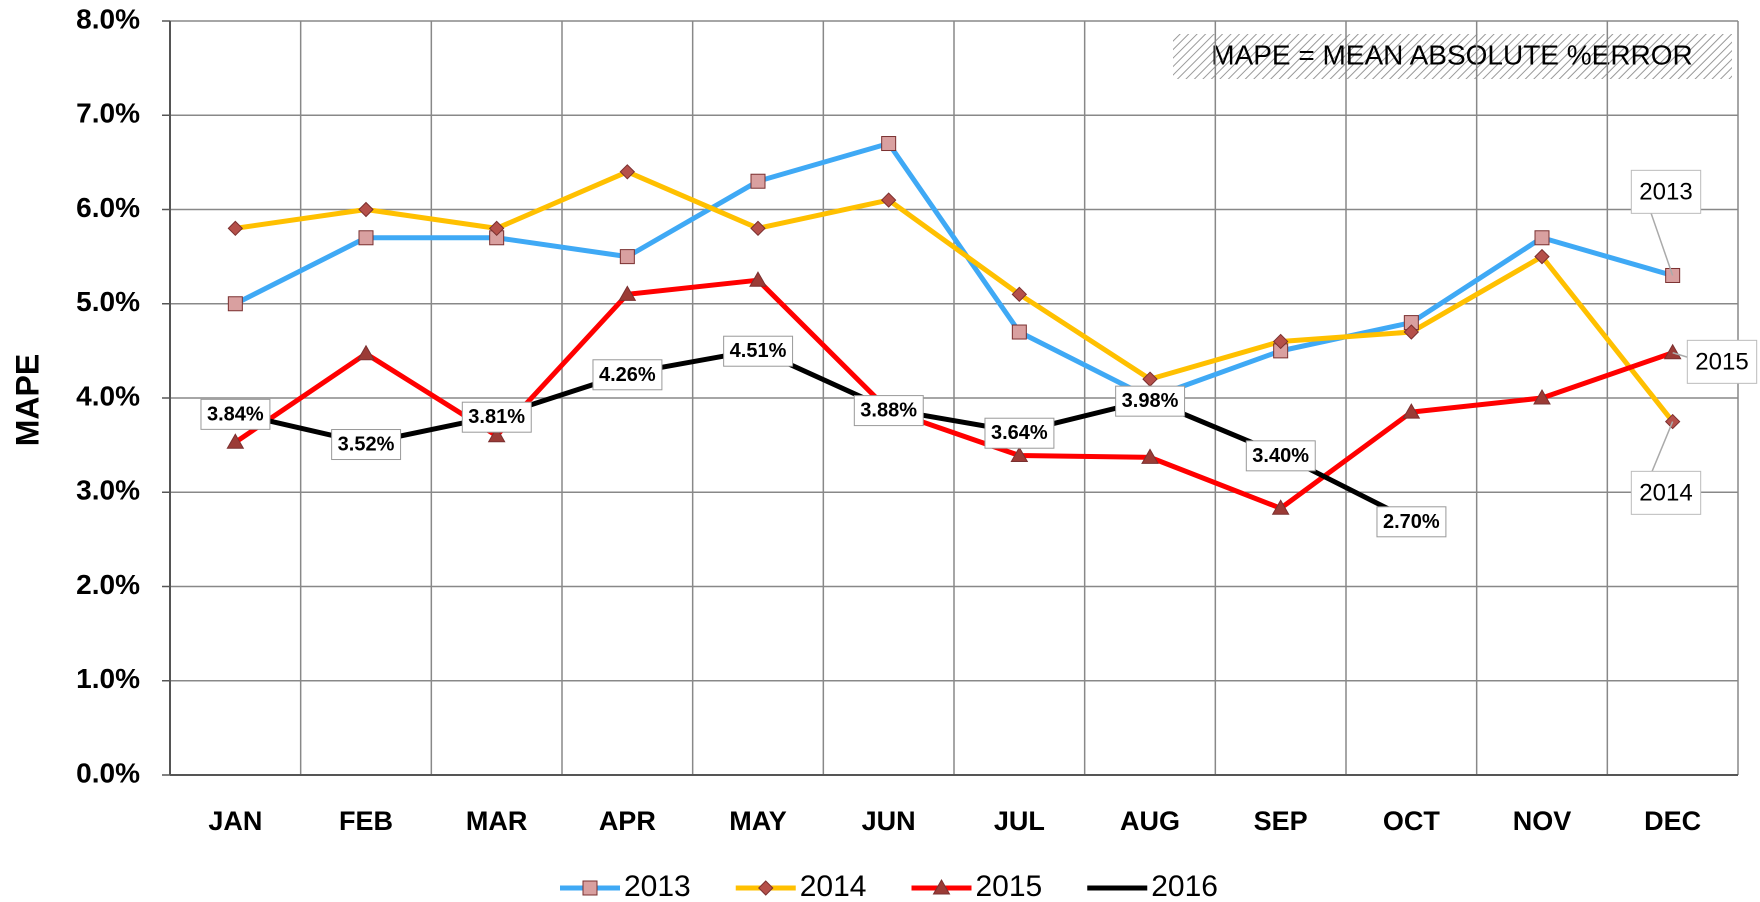 This screenshot has width=1760, height=902. What do you see at coordinates (108, 772) in the screenshot?
I see `y-tick-label: 0.0%` at bounding box center [108, 772].